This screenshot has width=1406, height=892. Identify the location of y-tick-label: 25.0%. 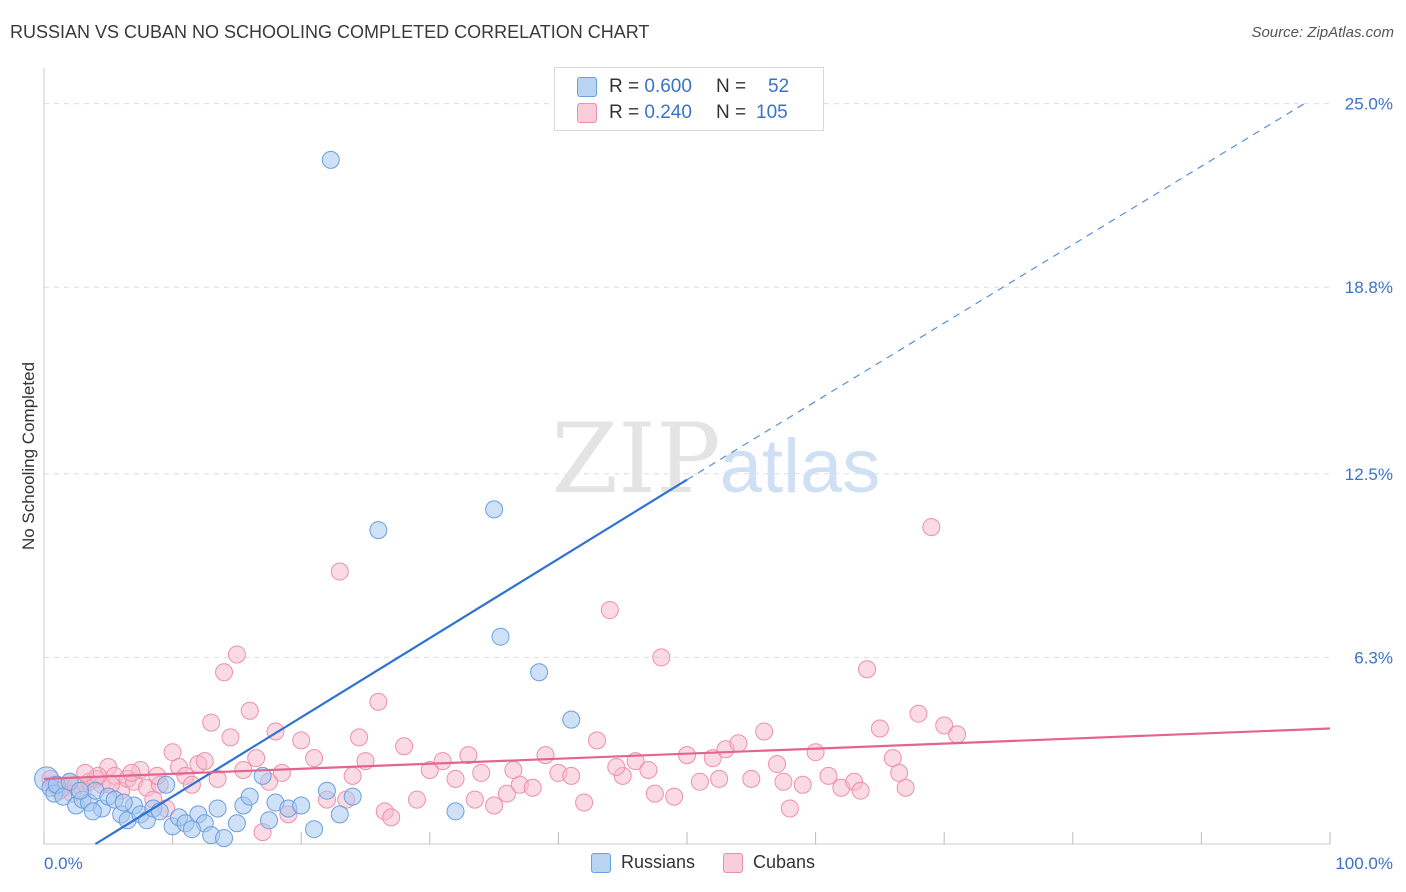
(1369, 104).